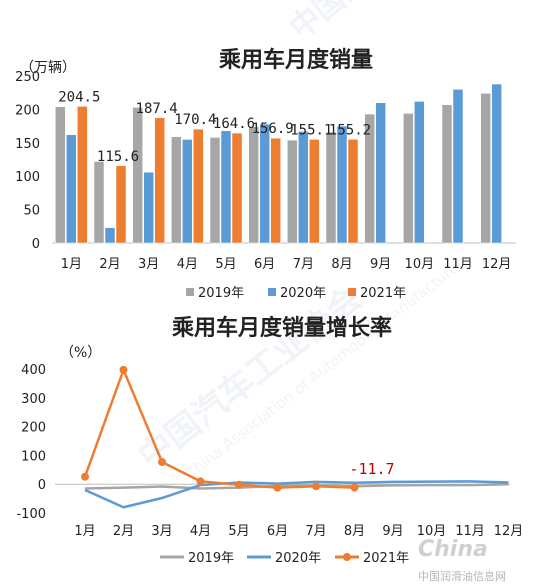  I want to click on line-legend: 2019年 2020年 2021年, so click(284, 558).